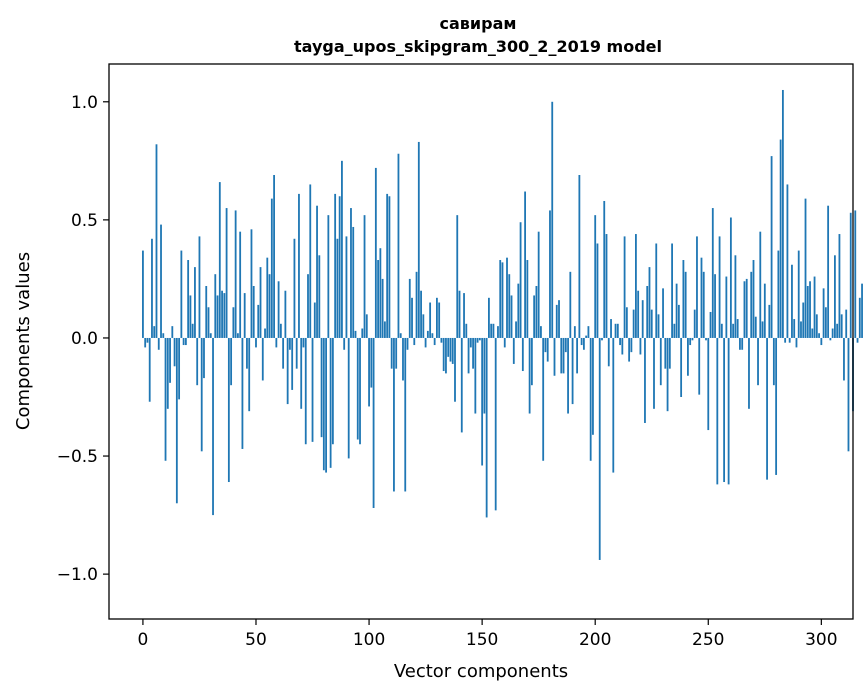 This screenshot has width=867, height=696. I want to click on y-tick-label: −1.0, so click(77, 575).